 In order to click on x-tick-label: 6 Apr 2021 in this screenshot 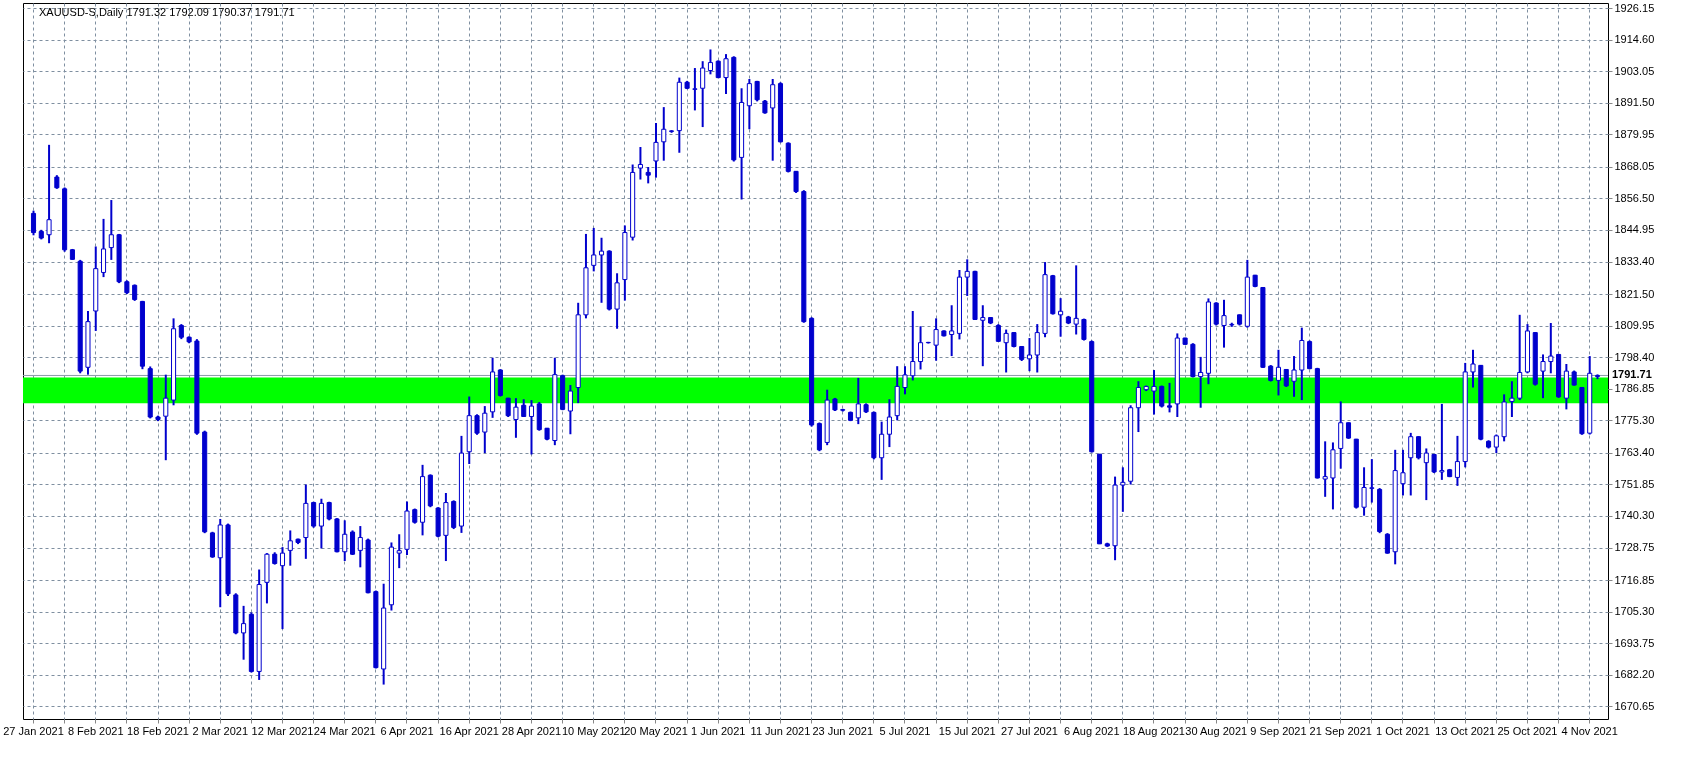, I will do `click(407, 730)`.